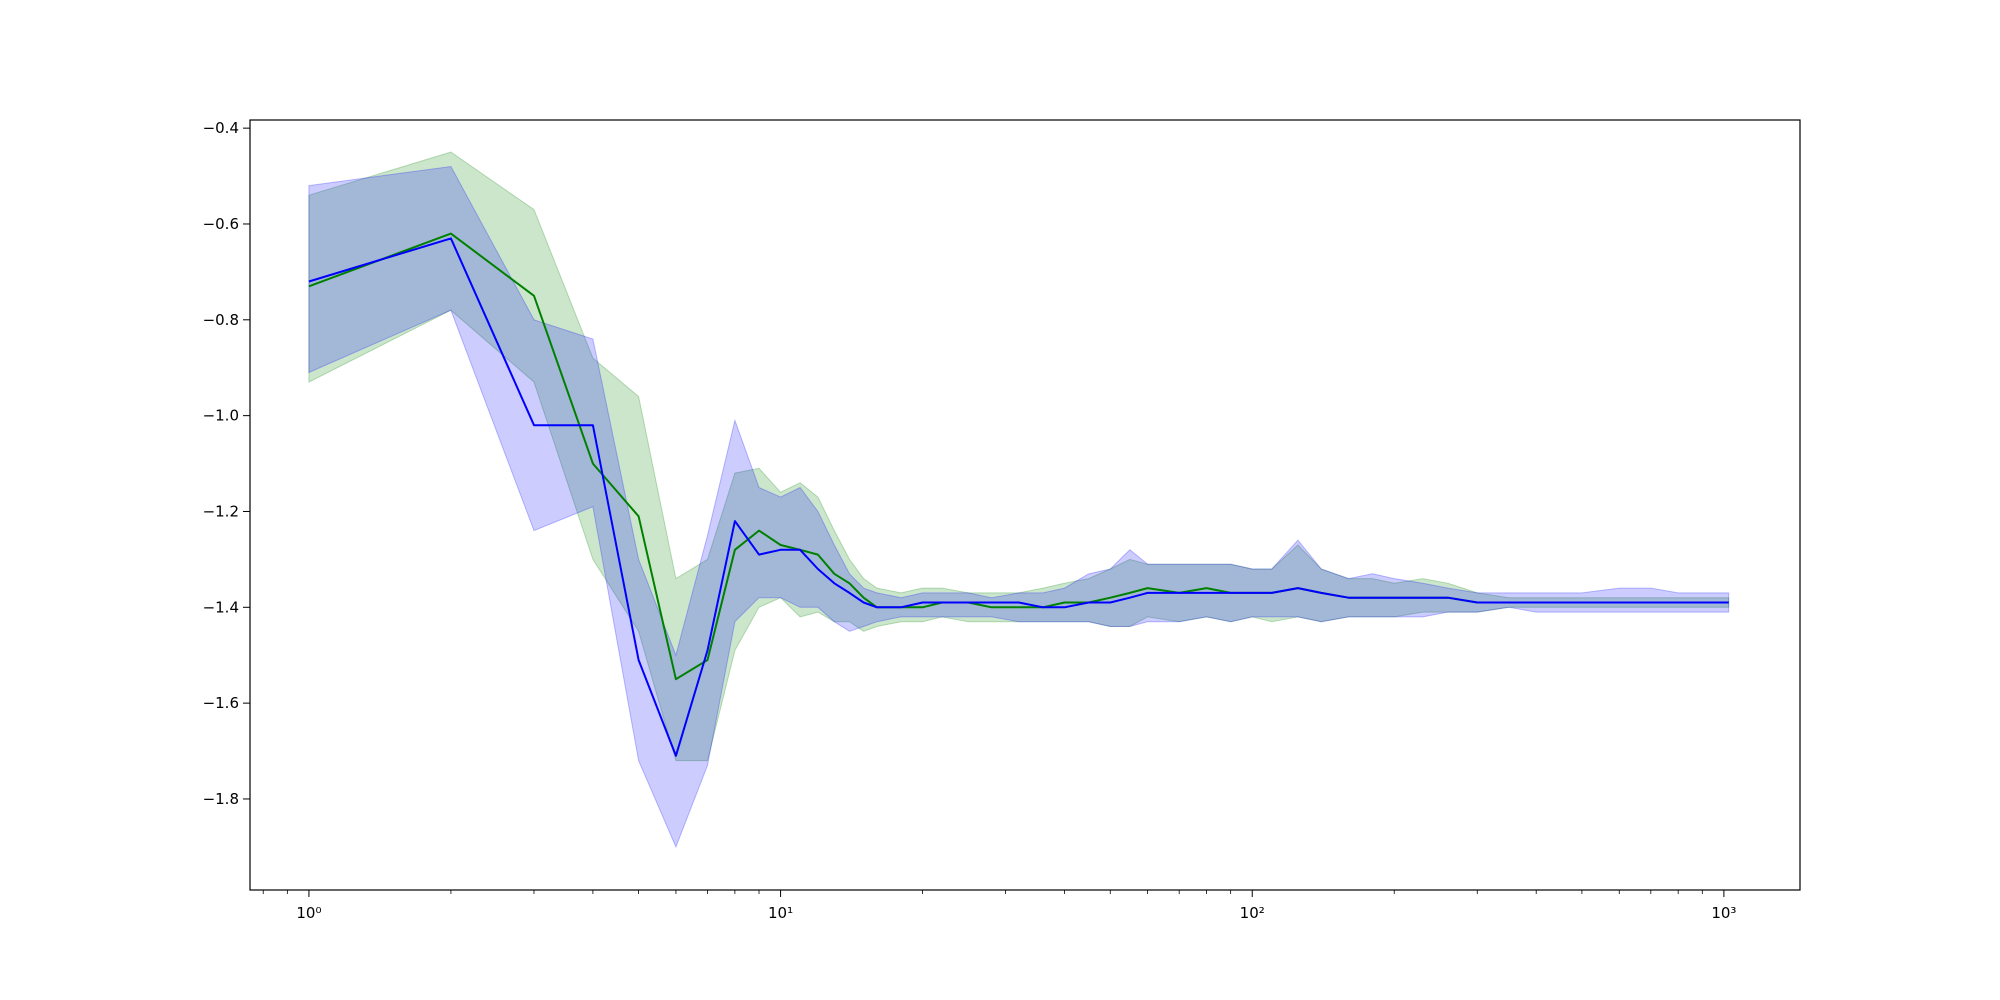  I want to click on x-tick-label: 10⁰, so click(308, 913).